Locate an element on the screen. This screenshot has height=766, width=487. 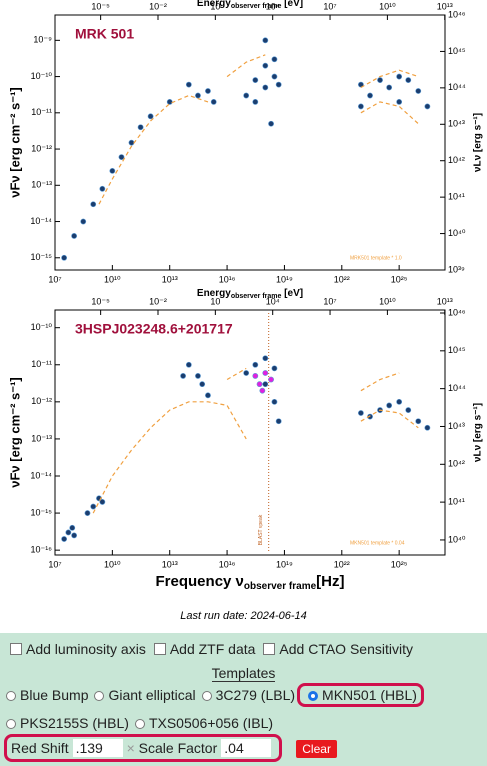
radio-item: Blue Bump is located at coordinates (45, 695).